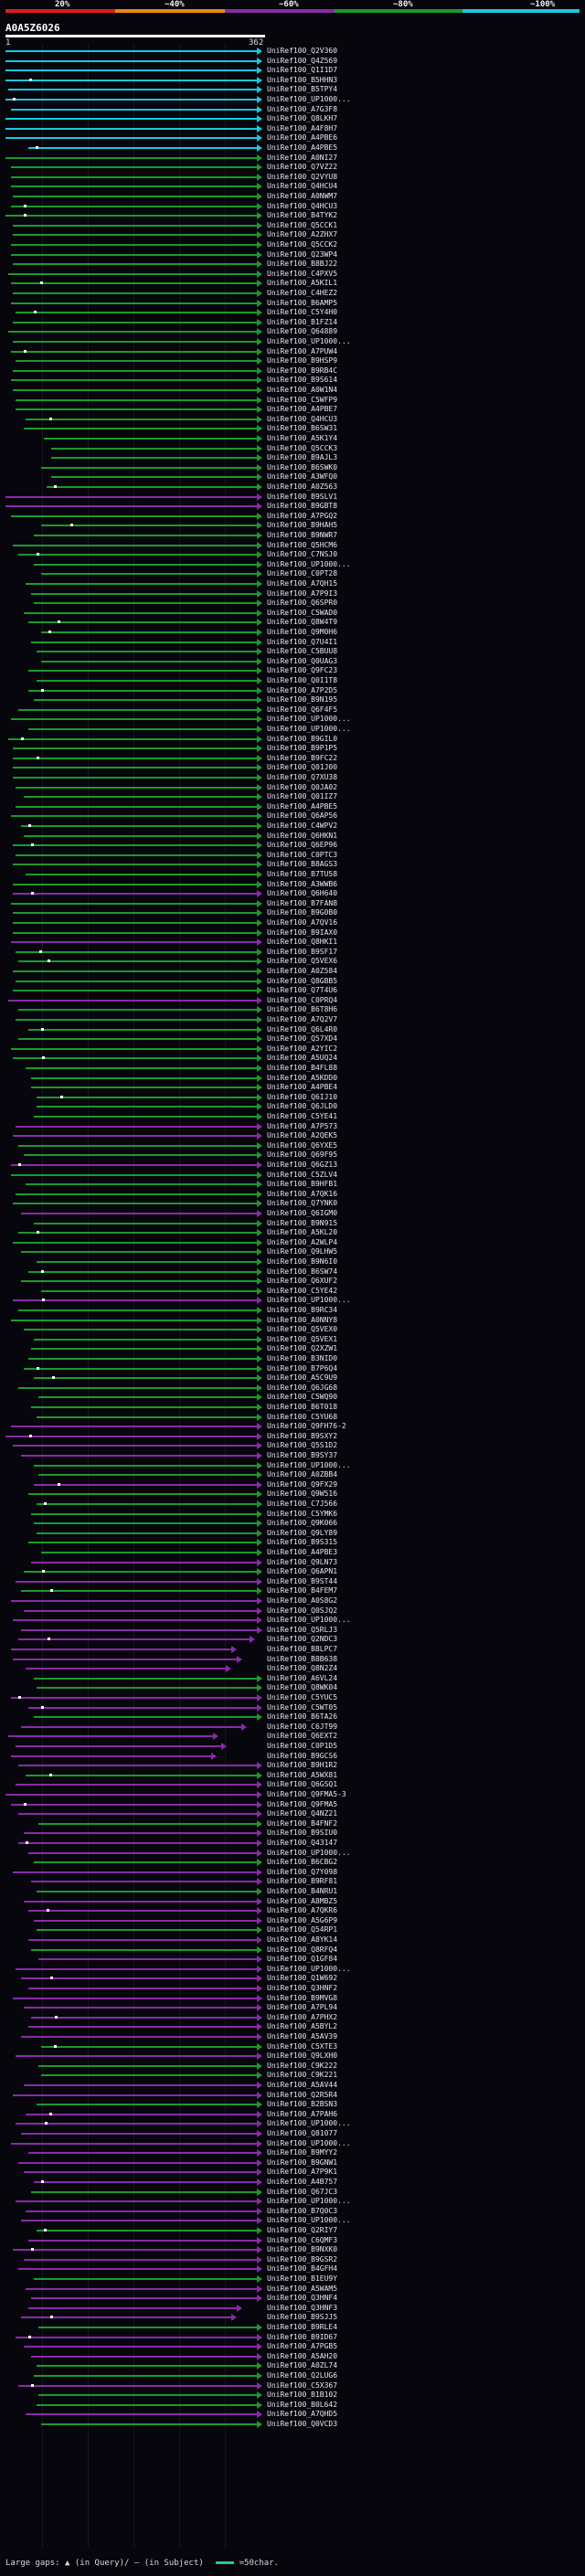  Describe the element at coordinates (302, 999) in the screenshot. I see `hit-link: UniRef100_C0PRQ4` at that location.